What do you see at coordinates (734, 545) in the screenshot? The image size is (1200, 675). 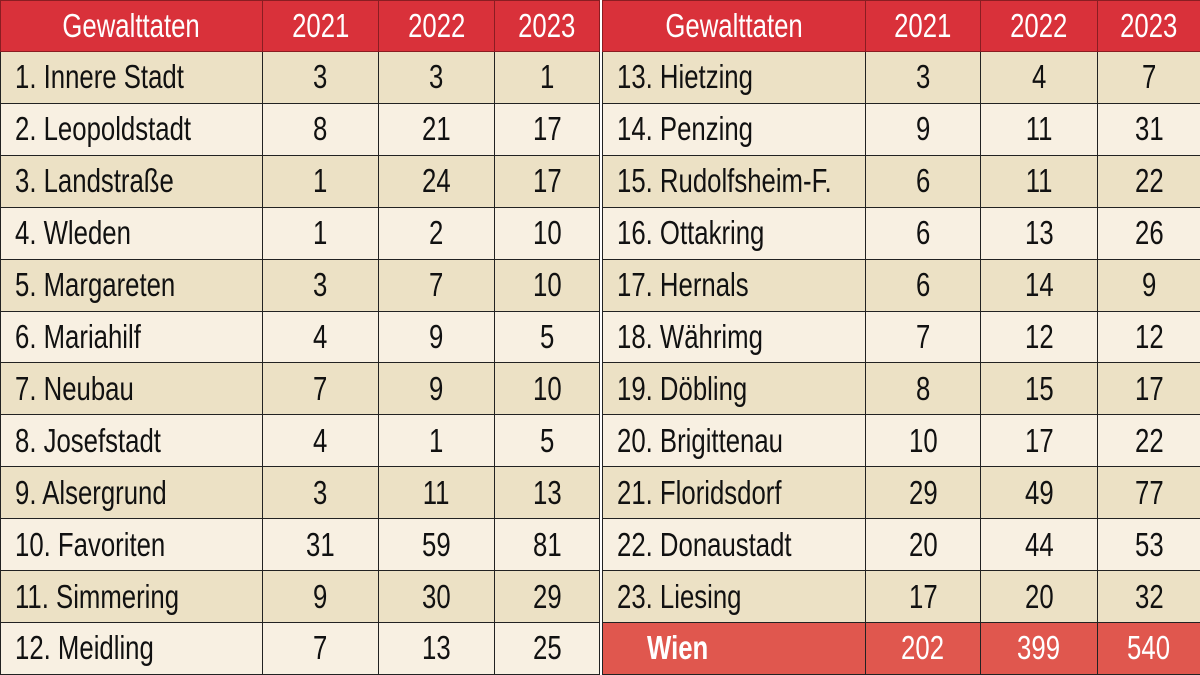 I see `district-name: 22. Donaustadt` at bounding box center [734, 545].